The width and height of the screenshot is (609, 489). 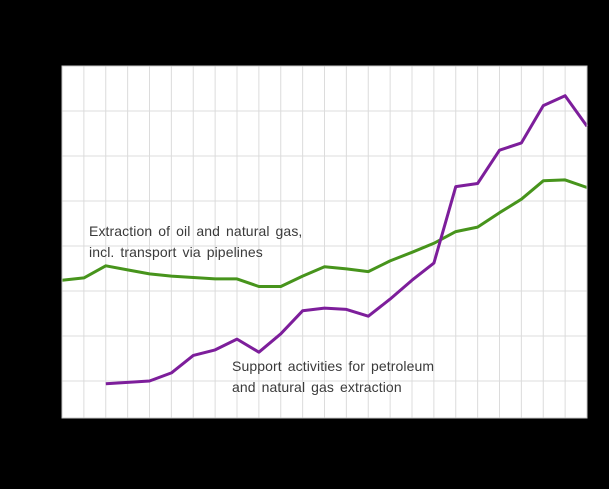 What do you see at coordinates (196, 231) in the screenshot?
I see `annotation-extraction-line1: Extraction of oil and natural gas,` at bounding box center [196, 231].